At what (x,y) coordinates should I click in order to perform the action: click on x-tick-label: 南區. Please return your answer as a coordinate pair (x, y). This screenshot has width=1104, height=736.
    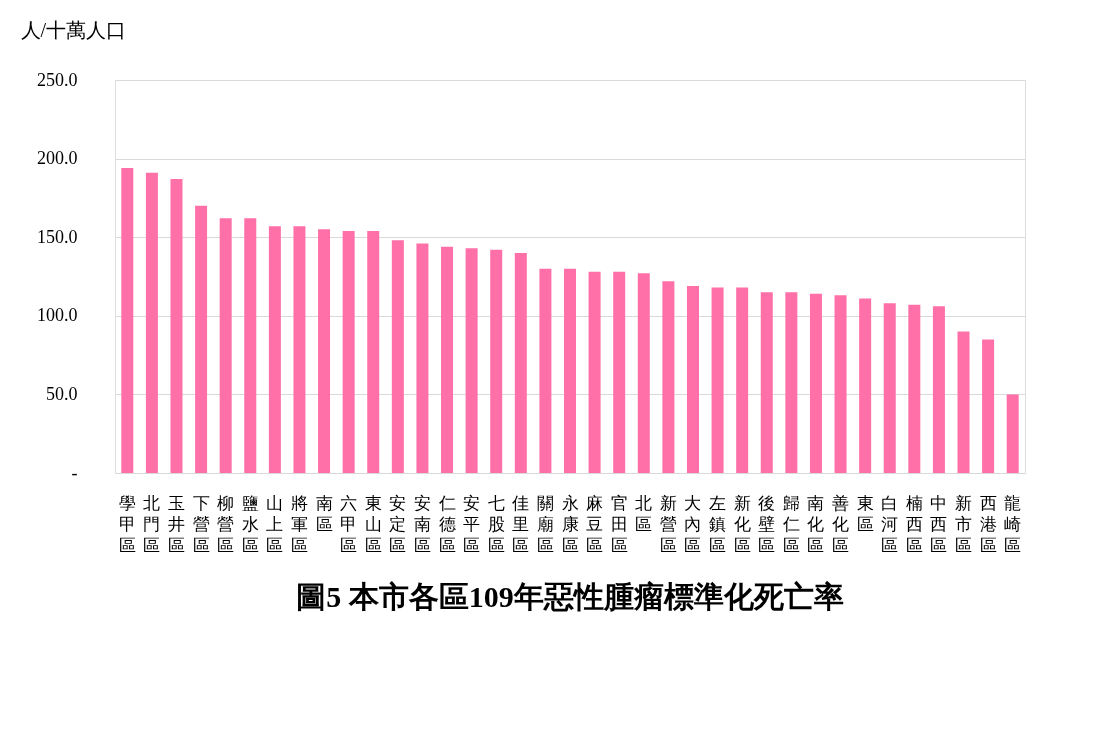
    Looking at the image, I should click on (324, 513).